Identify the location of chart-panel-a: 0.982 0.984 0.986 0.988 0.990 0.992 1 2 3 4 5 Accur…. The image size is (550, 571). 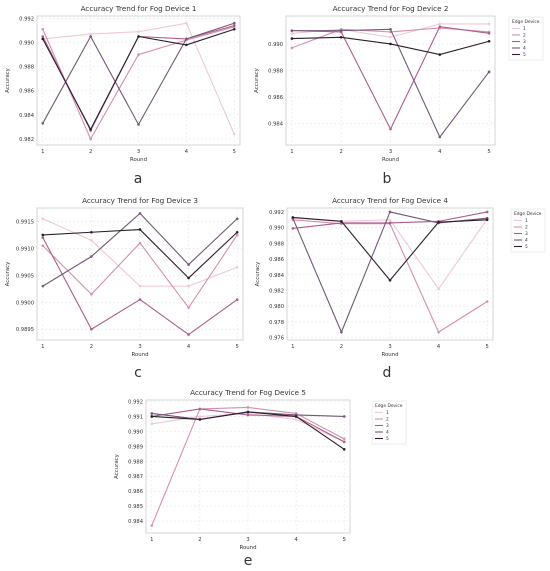
(123, 95).